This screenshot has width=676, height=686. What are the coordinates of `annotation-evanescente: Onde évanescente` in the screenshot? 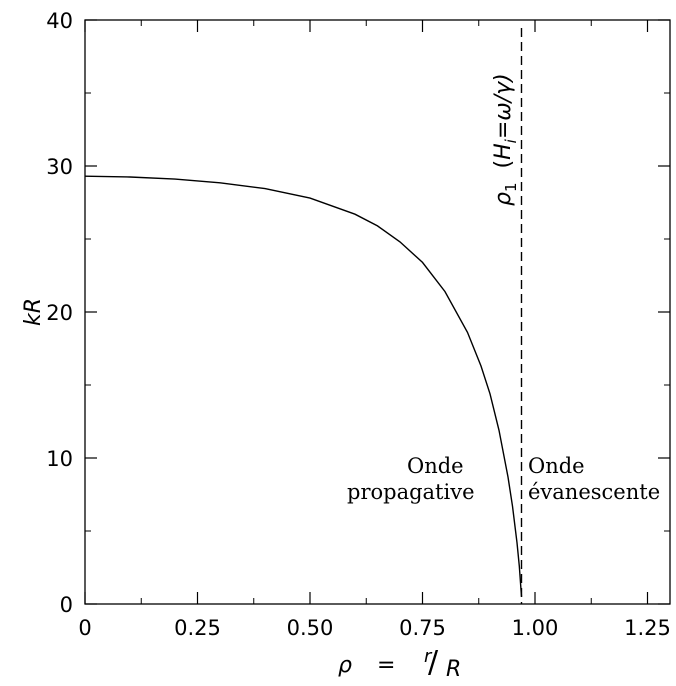 It's located at (594, 479).